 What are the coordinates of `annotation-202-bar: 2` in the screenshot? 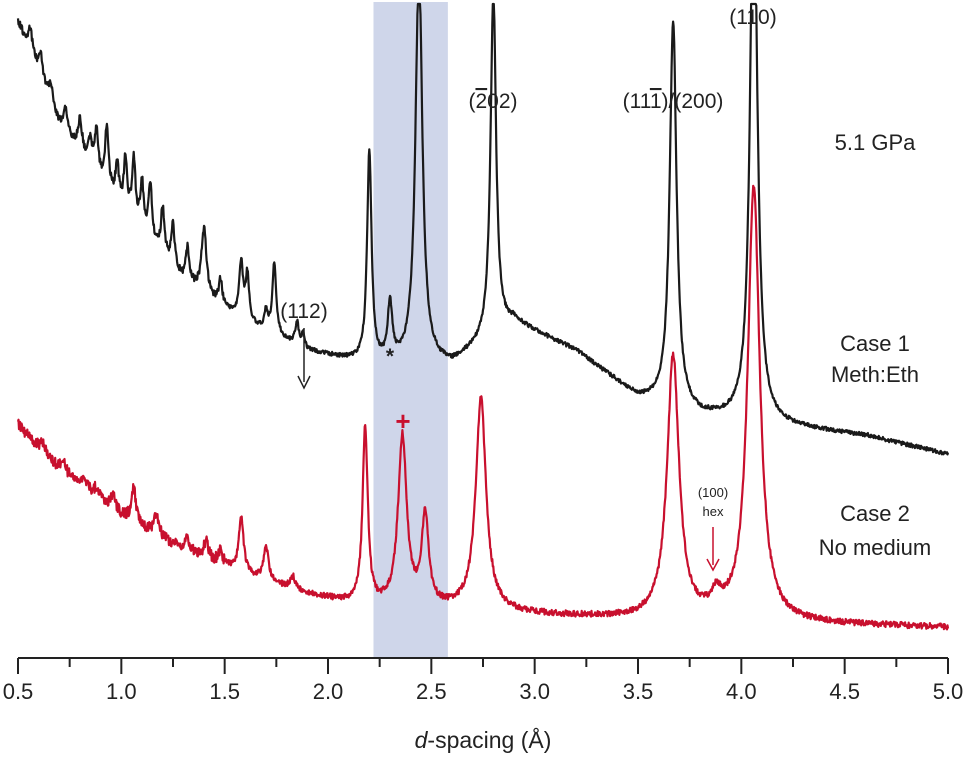 It's located at (481, 101).